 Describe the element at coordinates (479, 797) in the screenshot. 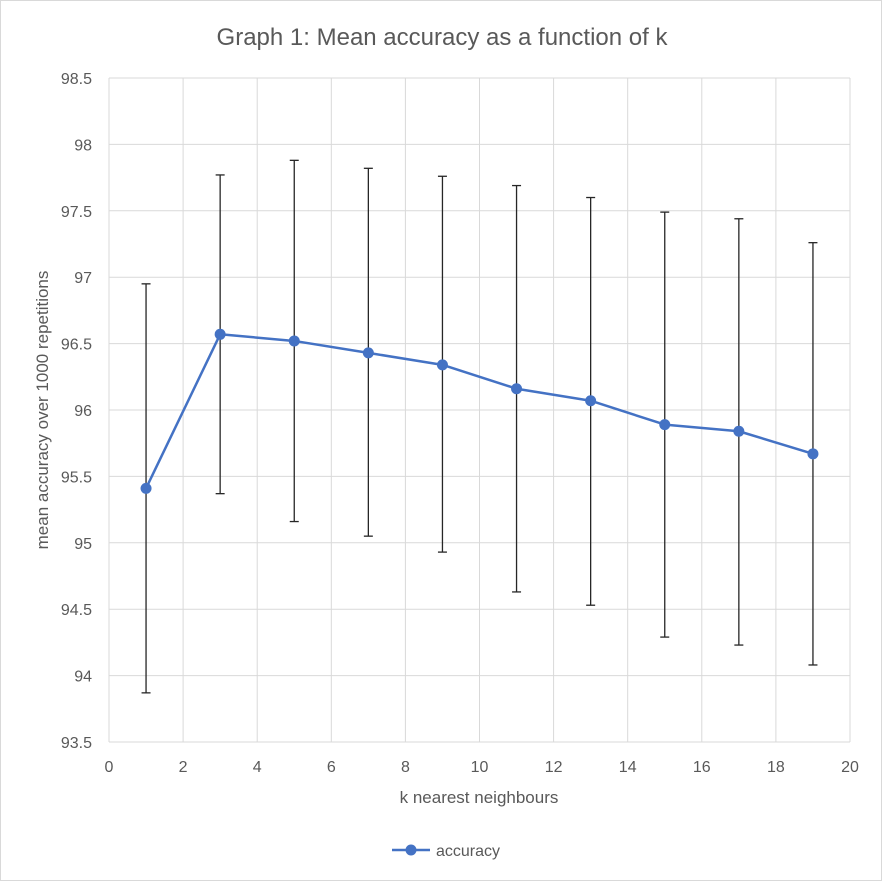

I see `x-axis-label: k nearest neighbours` at that location.